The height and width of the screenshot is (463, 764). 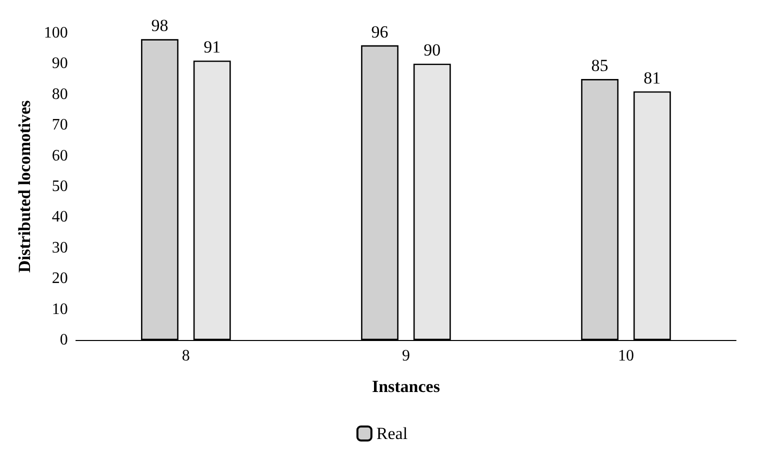 What do you see at coordinates (60, 125) in the screenshot?
I see `y-tick-label: 70` at bounding box center [60, 125].